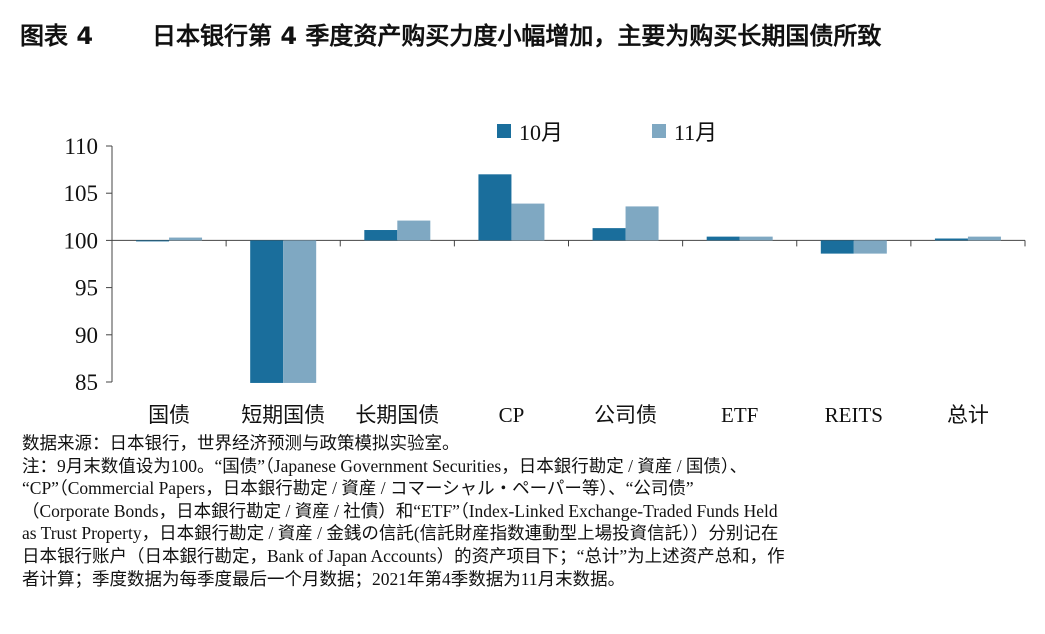  What do you see at coordinates (283, 415) in the screenshot?
I see `x-category-label: 短期国债` at bounding box center [283, 415].